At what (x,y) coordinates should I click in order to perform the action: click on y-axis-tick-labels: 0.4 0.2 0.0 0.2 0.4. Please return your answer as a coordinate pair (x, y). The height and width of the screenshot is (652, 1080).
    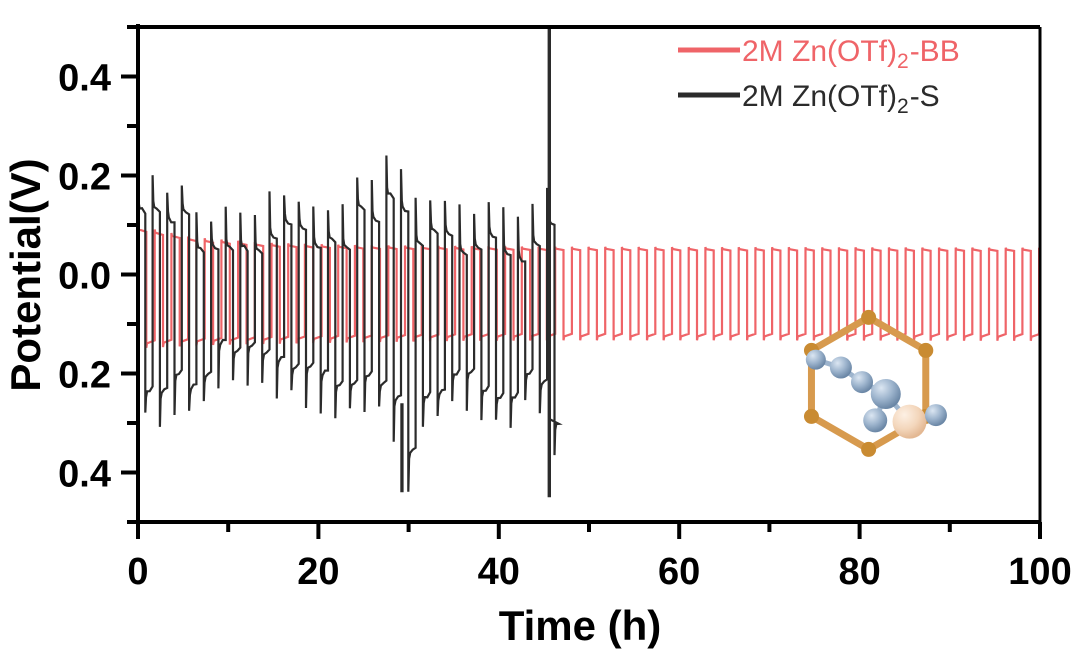
    Looking at the image, I should click on (84, 277).